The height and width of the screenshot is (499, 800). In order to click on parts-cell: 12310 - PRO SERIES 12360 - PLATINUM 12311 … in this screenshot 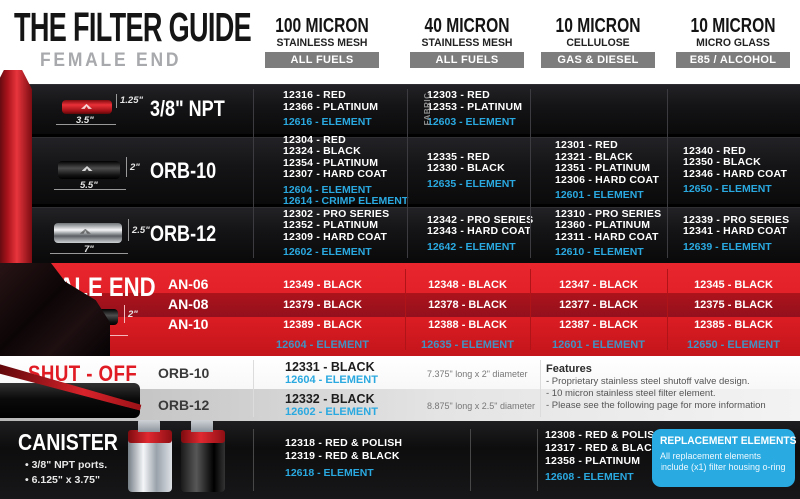, I will do `click(598, 233)`.